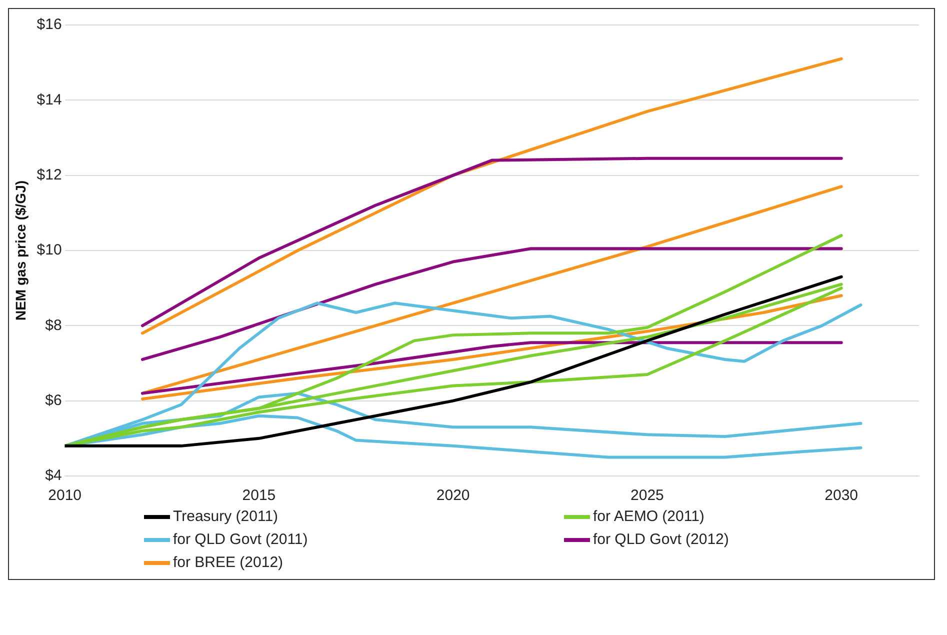 This screenshot has height=635, width=947. Describe the element at coordinates (661, 539) in the screenshot. I see `legend-label: for QLD Govt (2012)` at that location.